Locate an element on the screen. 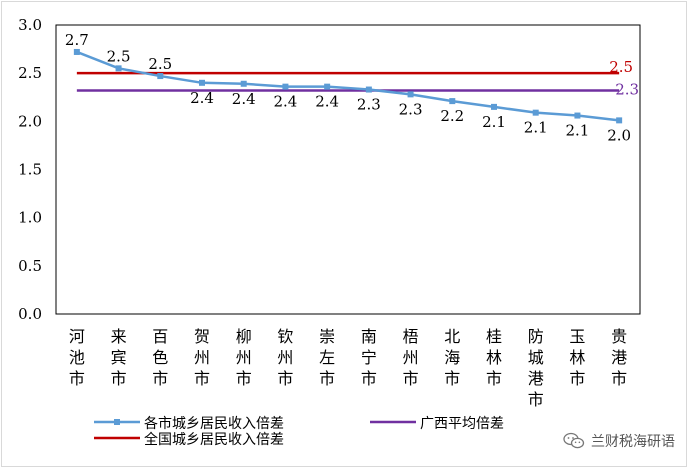  x-tick-label: 北 is located at coordinates (452, 336).